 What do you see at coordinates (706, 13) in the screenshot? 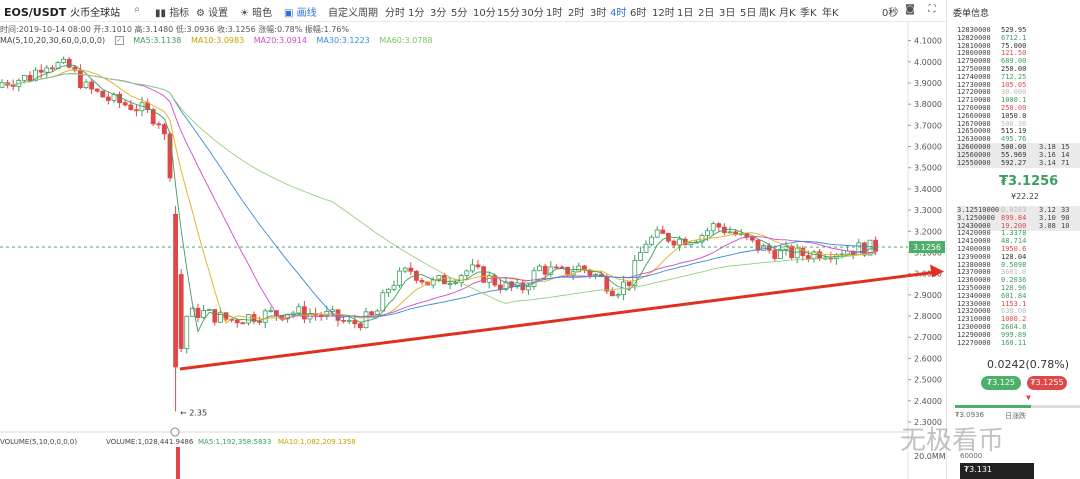
I see `period-tab: 2日` at bounding box center [706, 13].